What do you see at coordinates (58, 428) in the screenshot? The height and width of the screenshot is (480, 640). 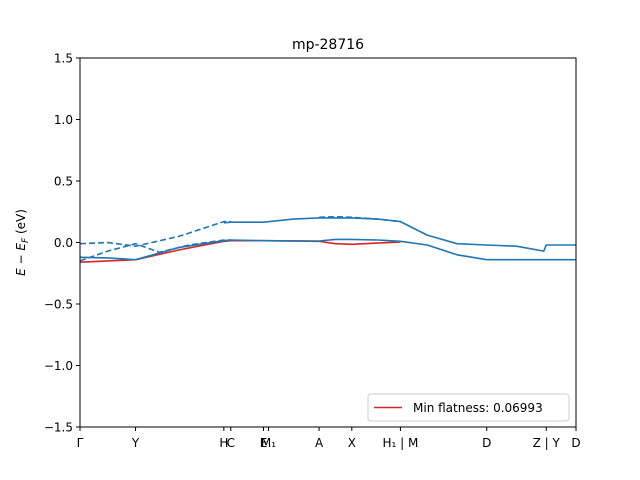 I see `y-tick-label: −1.5` at bounding box center [58, 428].